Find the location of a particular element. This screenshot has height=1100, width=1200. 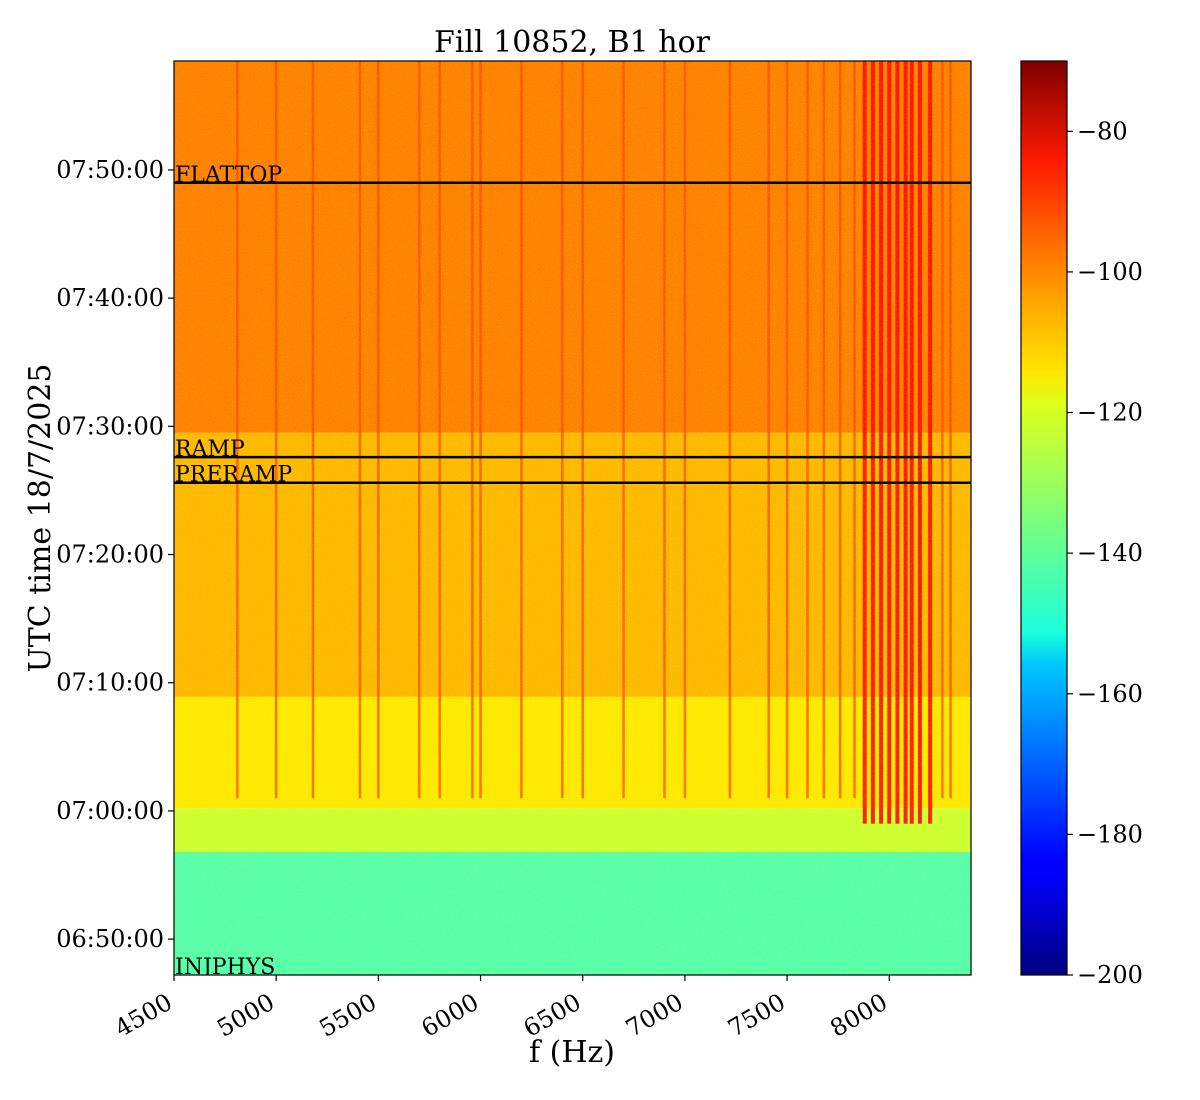

beam-mode-label: FLATTOP is located at coordinates (228, 175).